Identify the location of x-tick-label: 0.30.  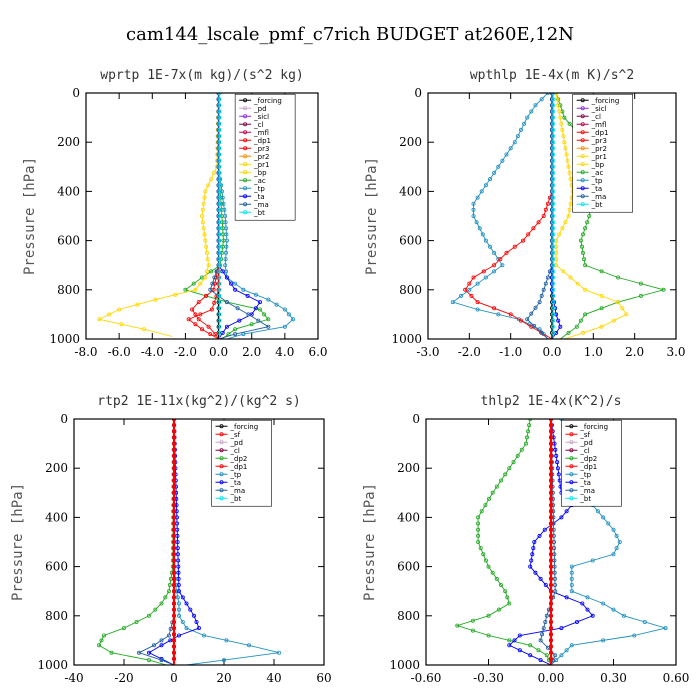
(613, 678).